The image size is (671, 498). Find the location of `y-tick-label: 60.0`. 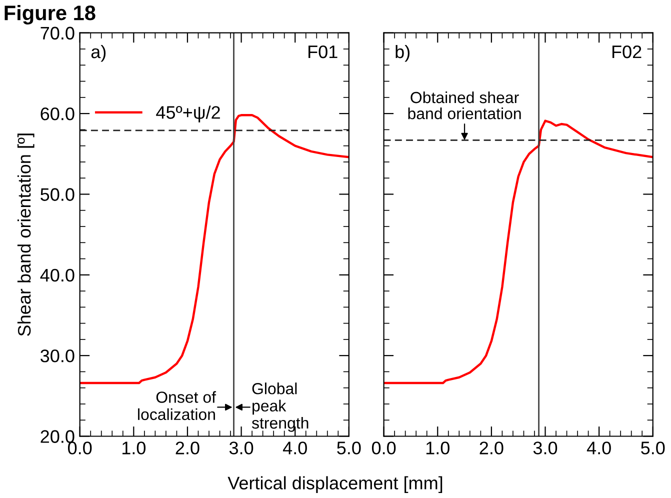

y-tick-label: 60.0 is located at coordinates (57, 113).